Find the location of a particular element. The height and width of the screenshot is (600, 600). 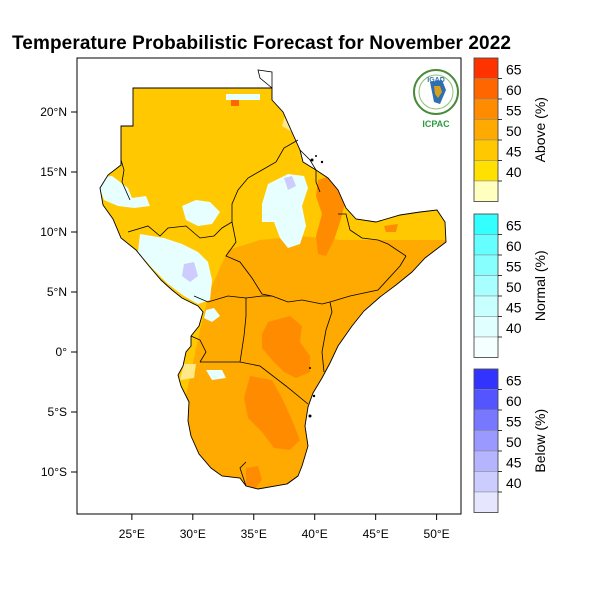

logo-top-text: IGAD is located at coordinates (436, 80).